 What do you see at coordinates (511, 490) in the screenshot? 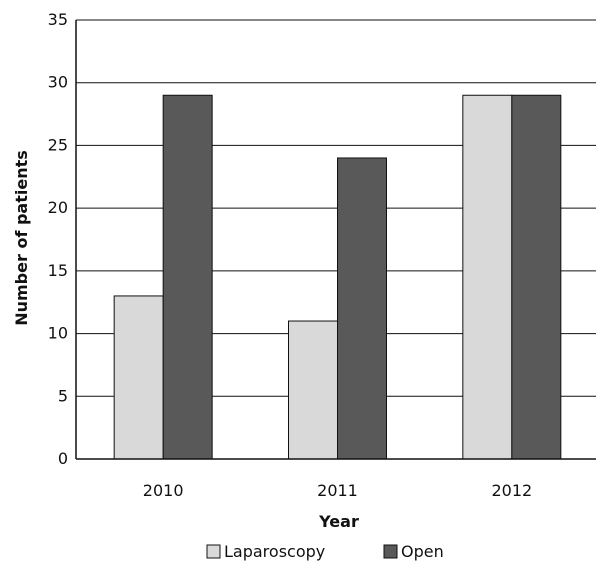
I see `x-tick-label: 2012` at bounding box center [511, 490].